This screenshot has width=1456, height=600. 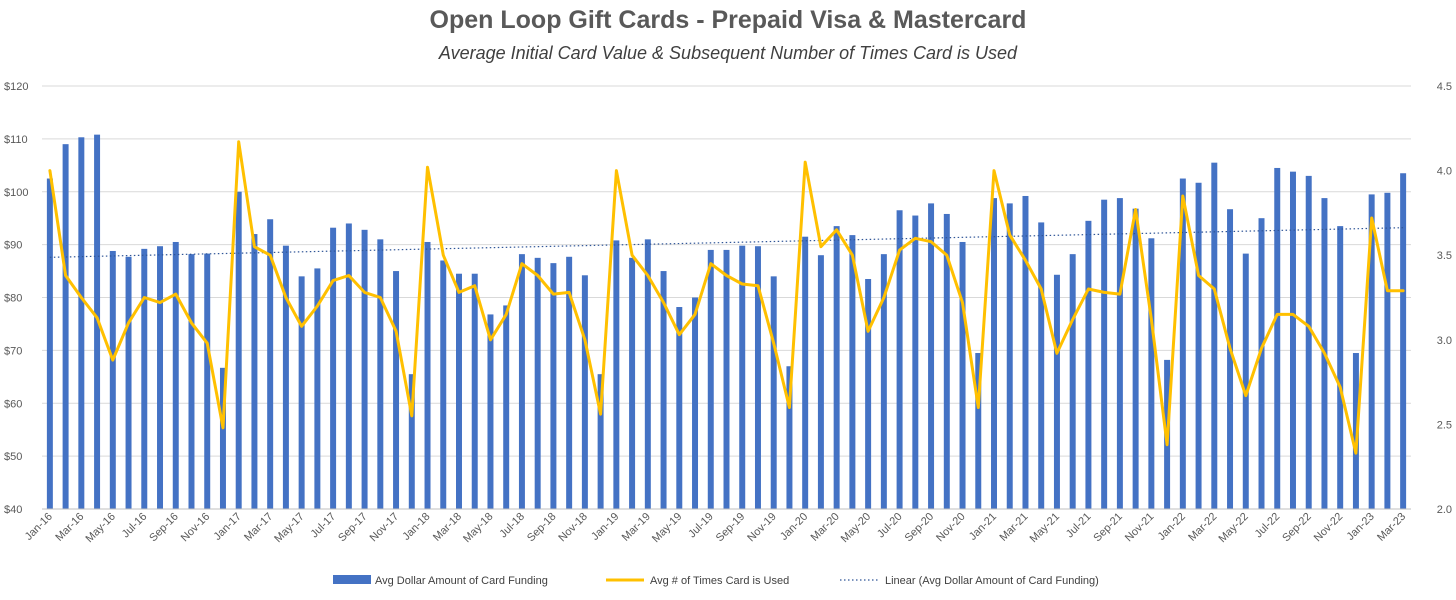 I want to click on x-tick-label: Jan-23, so click(x=1361, y=527).